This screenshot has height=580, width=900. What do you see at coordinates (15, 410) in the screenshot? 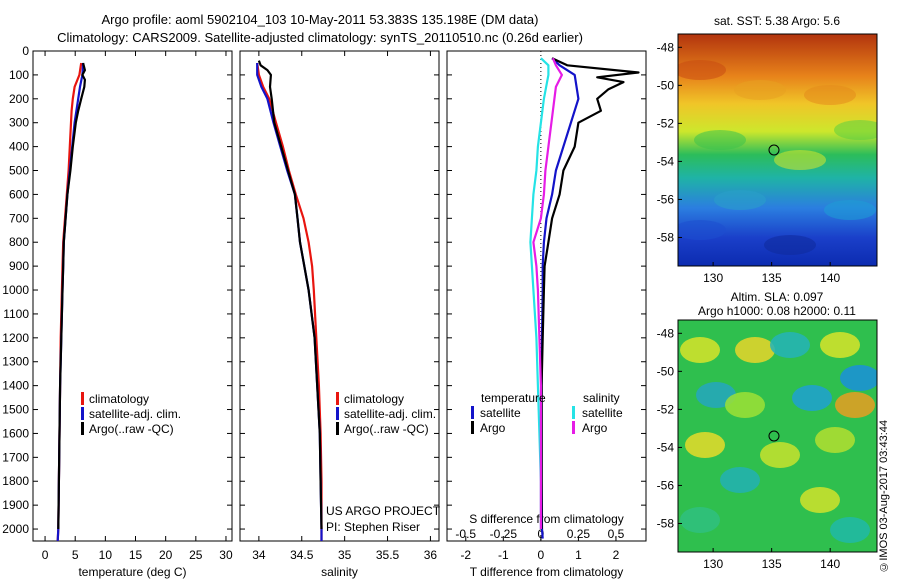
I see `ytick-label: 1500` at bounding box center [15, 410].